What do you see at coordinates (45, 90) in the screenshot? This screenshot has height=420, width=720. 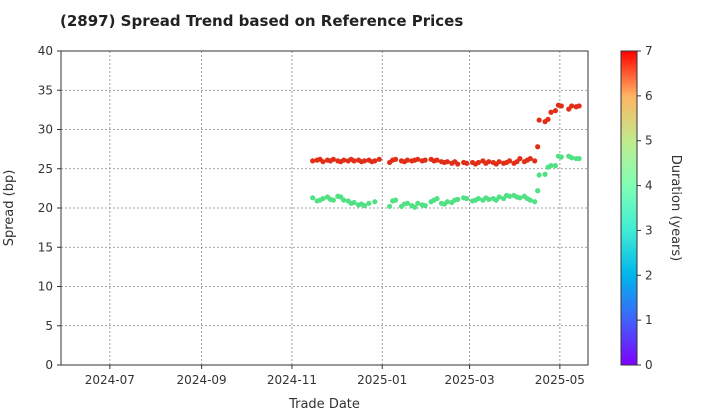 I see `y-tick-label: 35` at bounding box center [45, 90].